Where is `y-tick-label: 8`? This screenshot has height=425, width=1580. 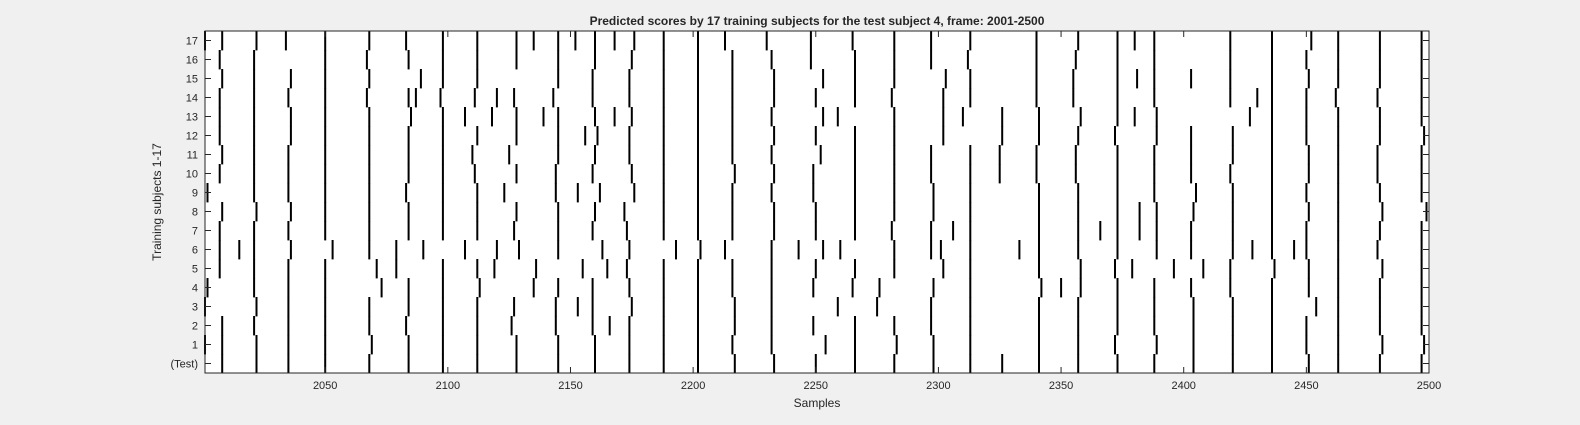 y-tick-label: 8 is located at coordinates (195, 213).